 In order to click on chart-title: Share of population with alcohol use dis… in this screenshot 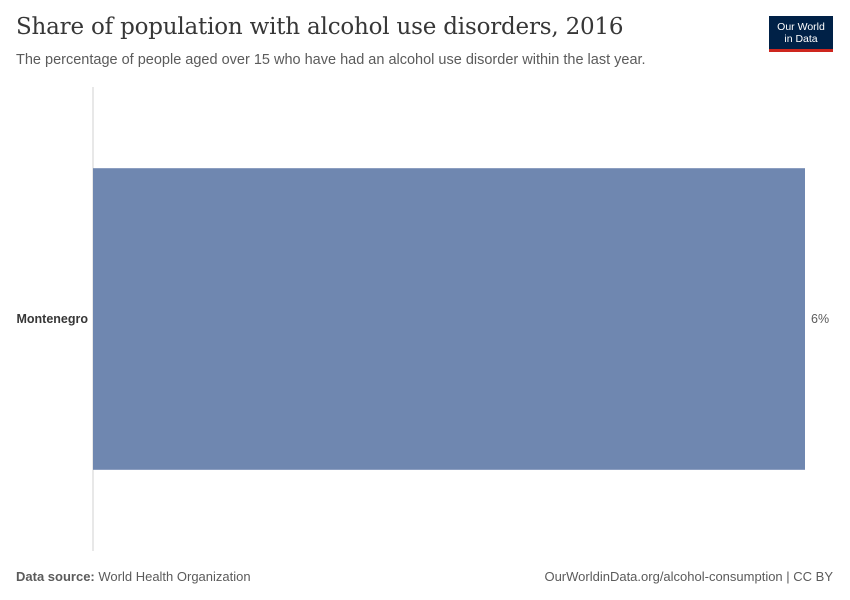, I will do `click(320, 27)`.